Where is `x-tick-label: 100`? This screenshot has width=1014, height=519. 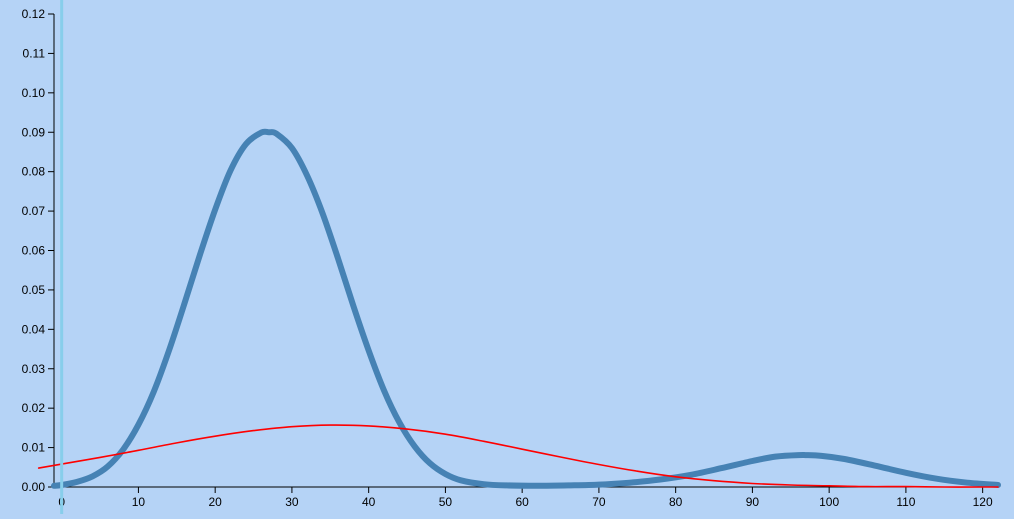 x-tick-label: 100 is located at coordinates (829, 502).